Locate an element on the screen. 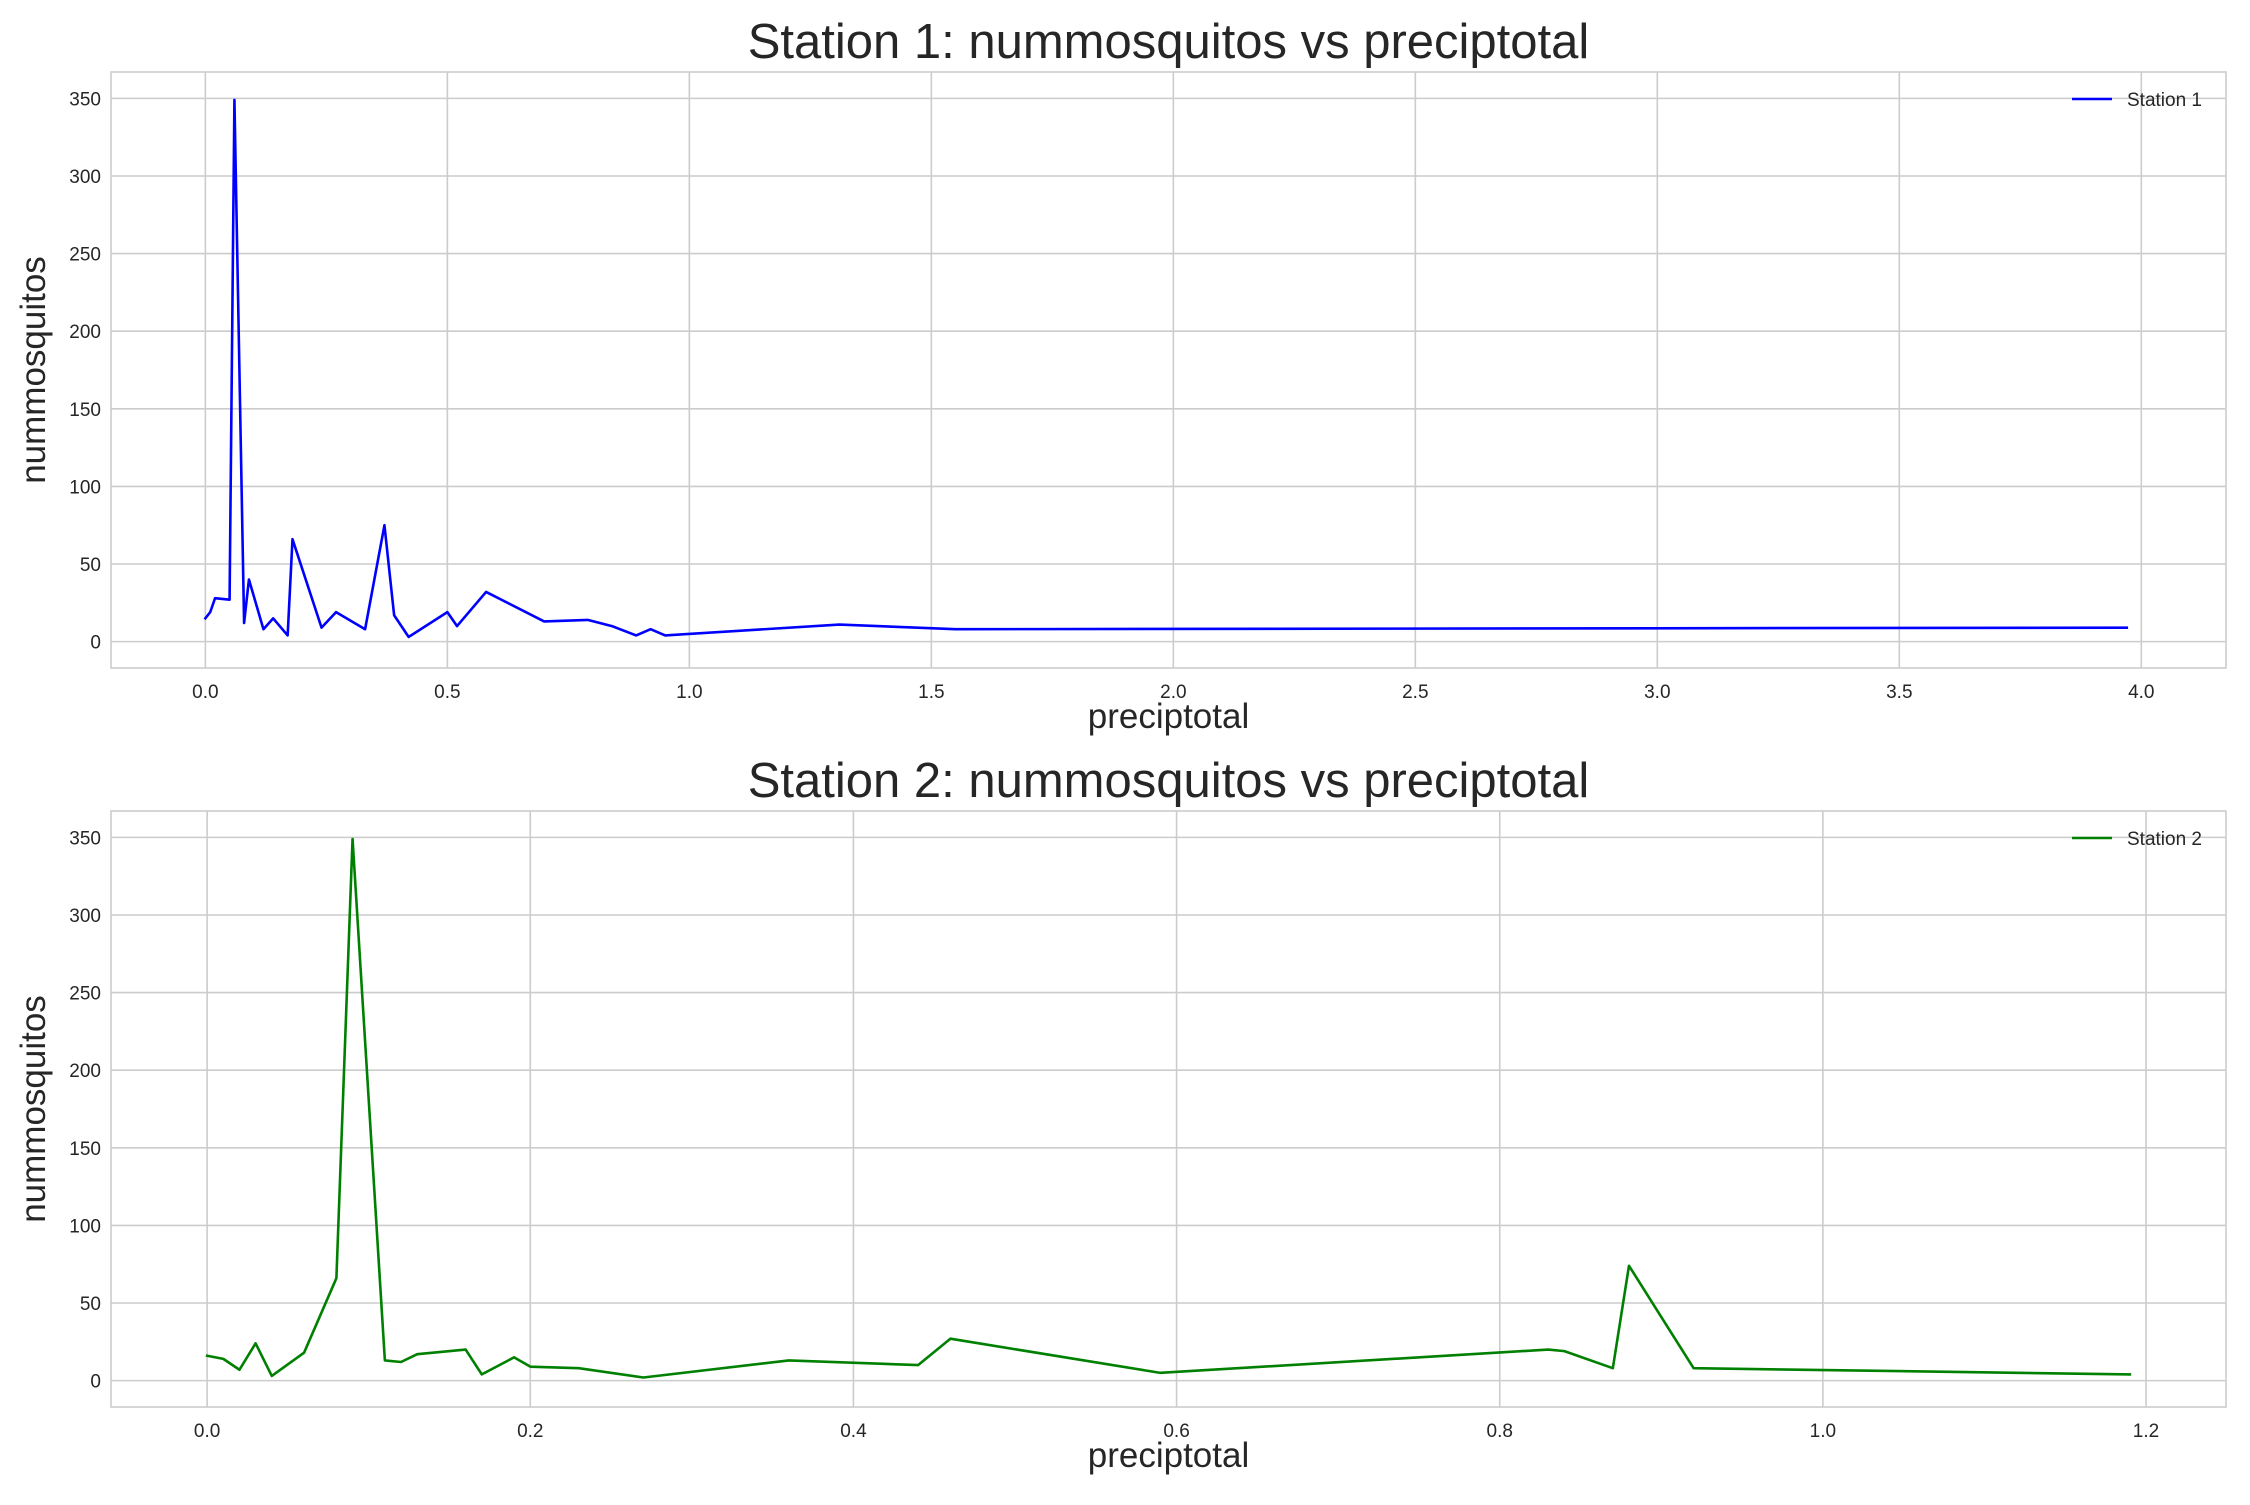 This screenshot has width=2250, height=1505. x-tick-label: 3.5 is located at coordinates (1899, 692).